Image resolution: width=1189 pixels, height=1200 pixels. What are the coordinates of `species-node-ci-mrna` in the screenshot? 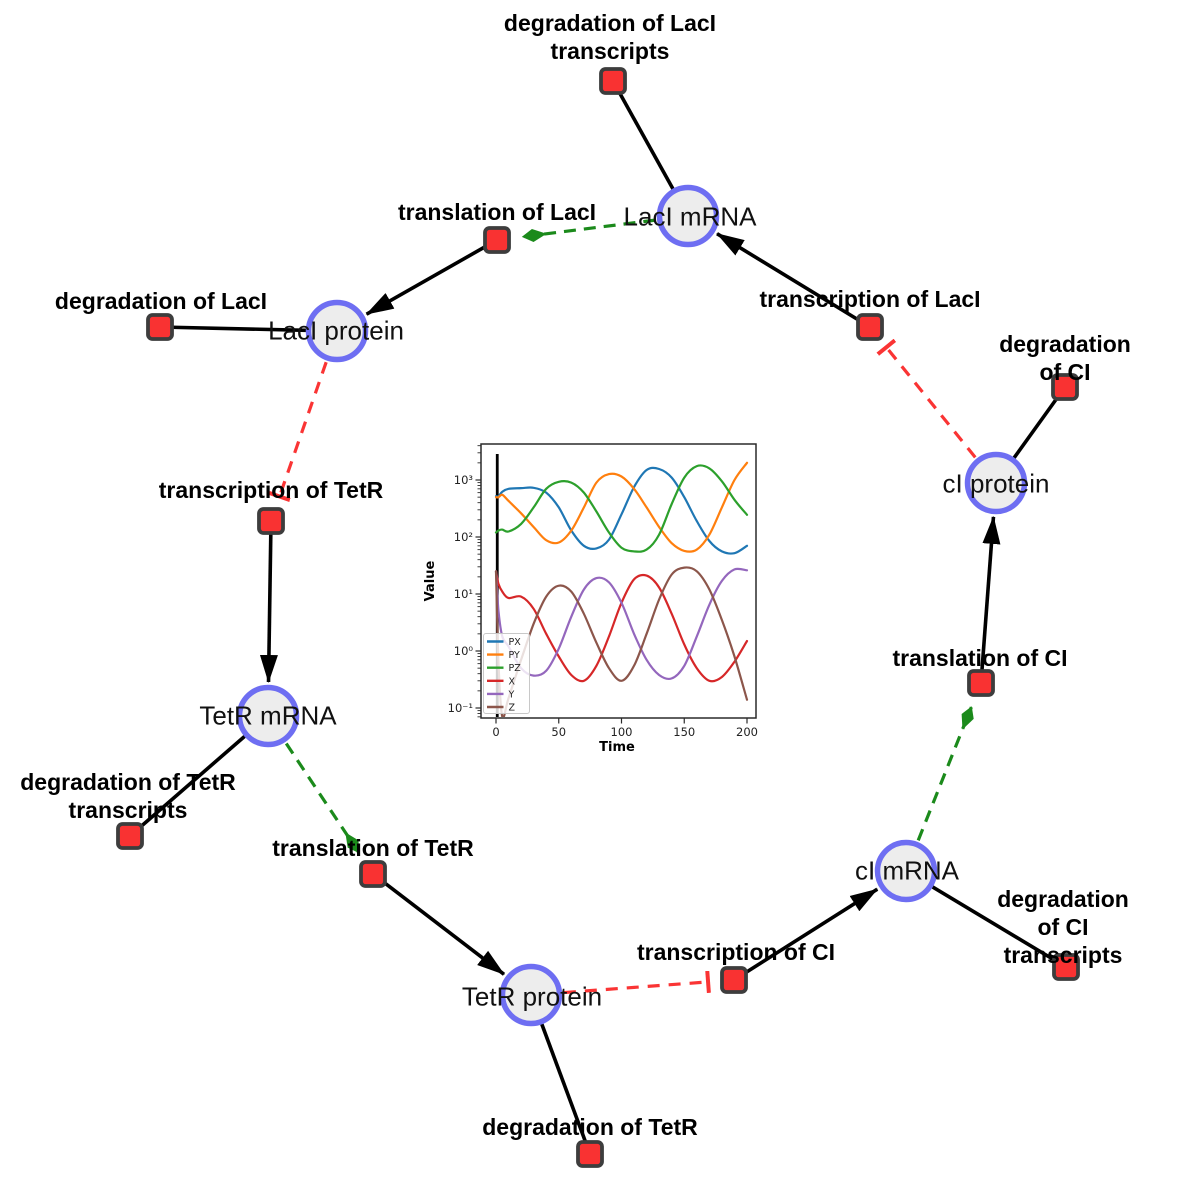 It's located at (906, 871).